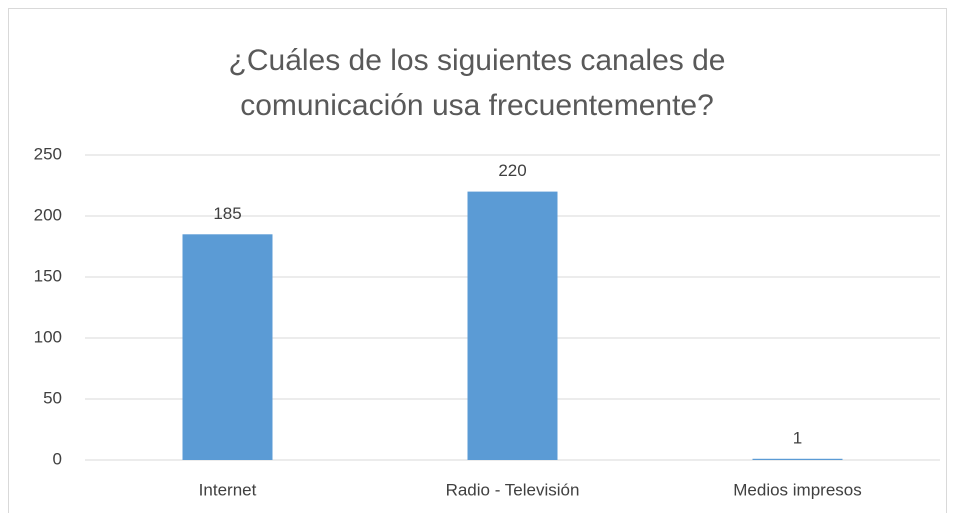  I want to click on x-tick-label: Radio - Televisión, so click(513, 489).